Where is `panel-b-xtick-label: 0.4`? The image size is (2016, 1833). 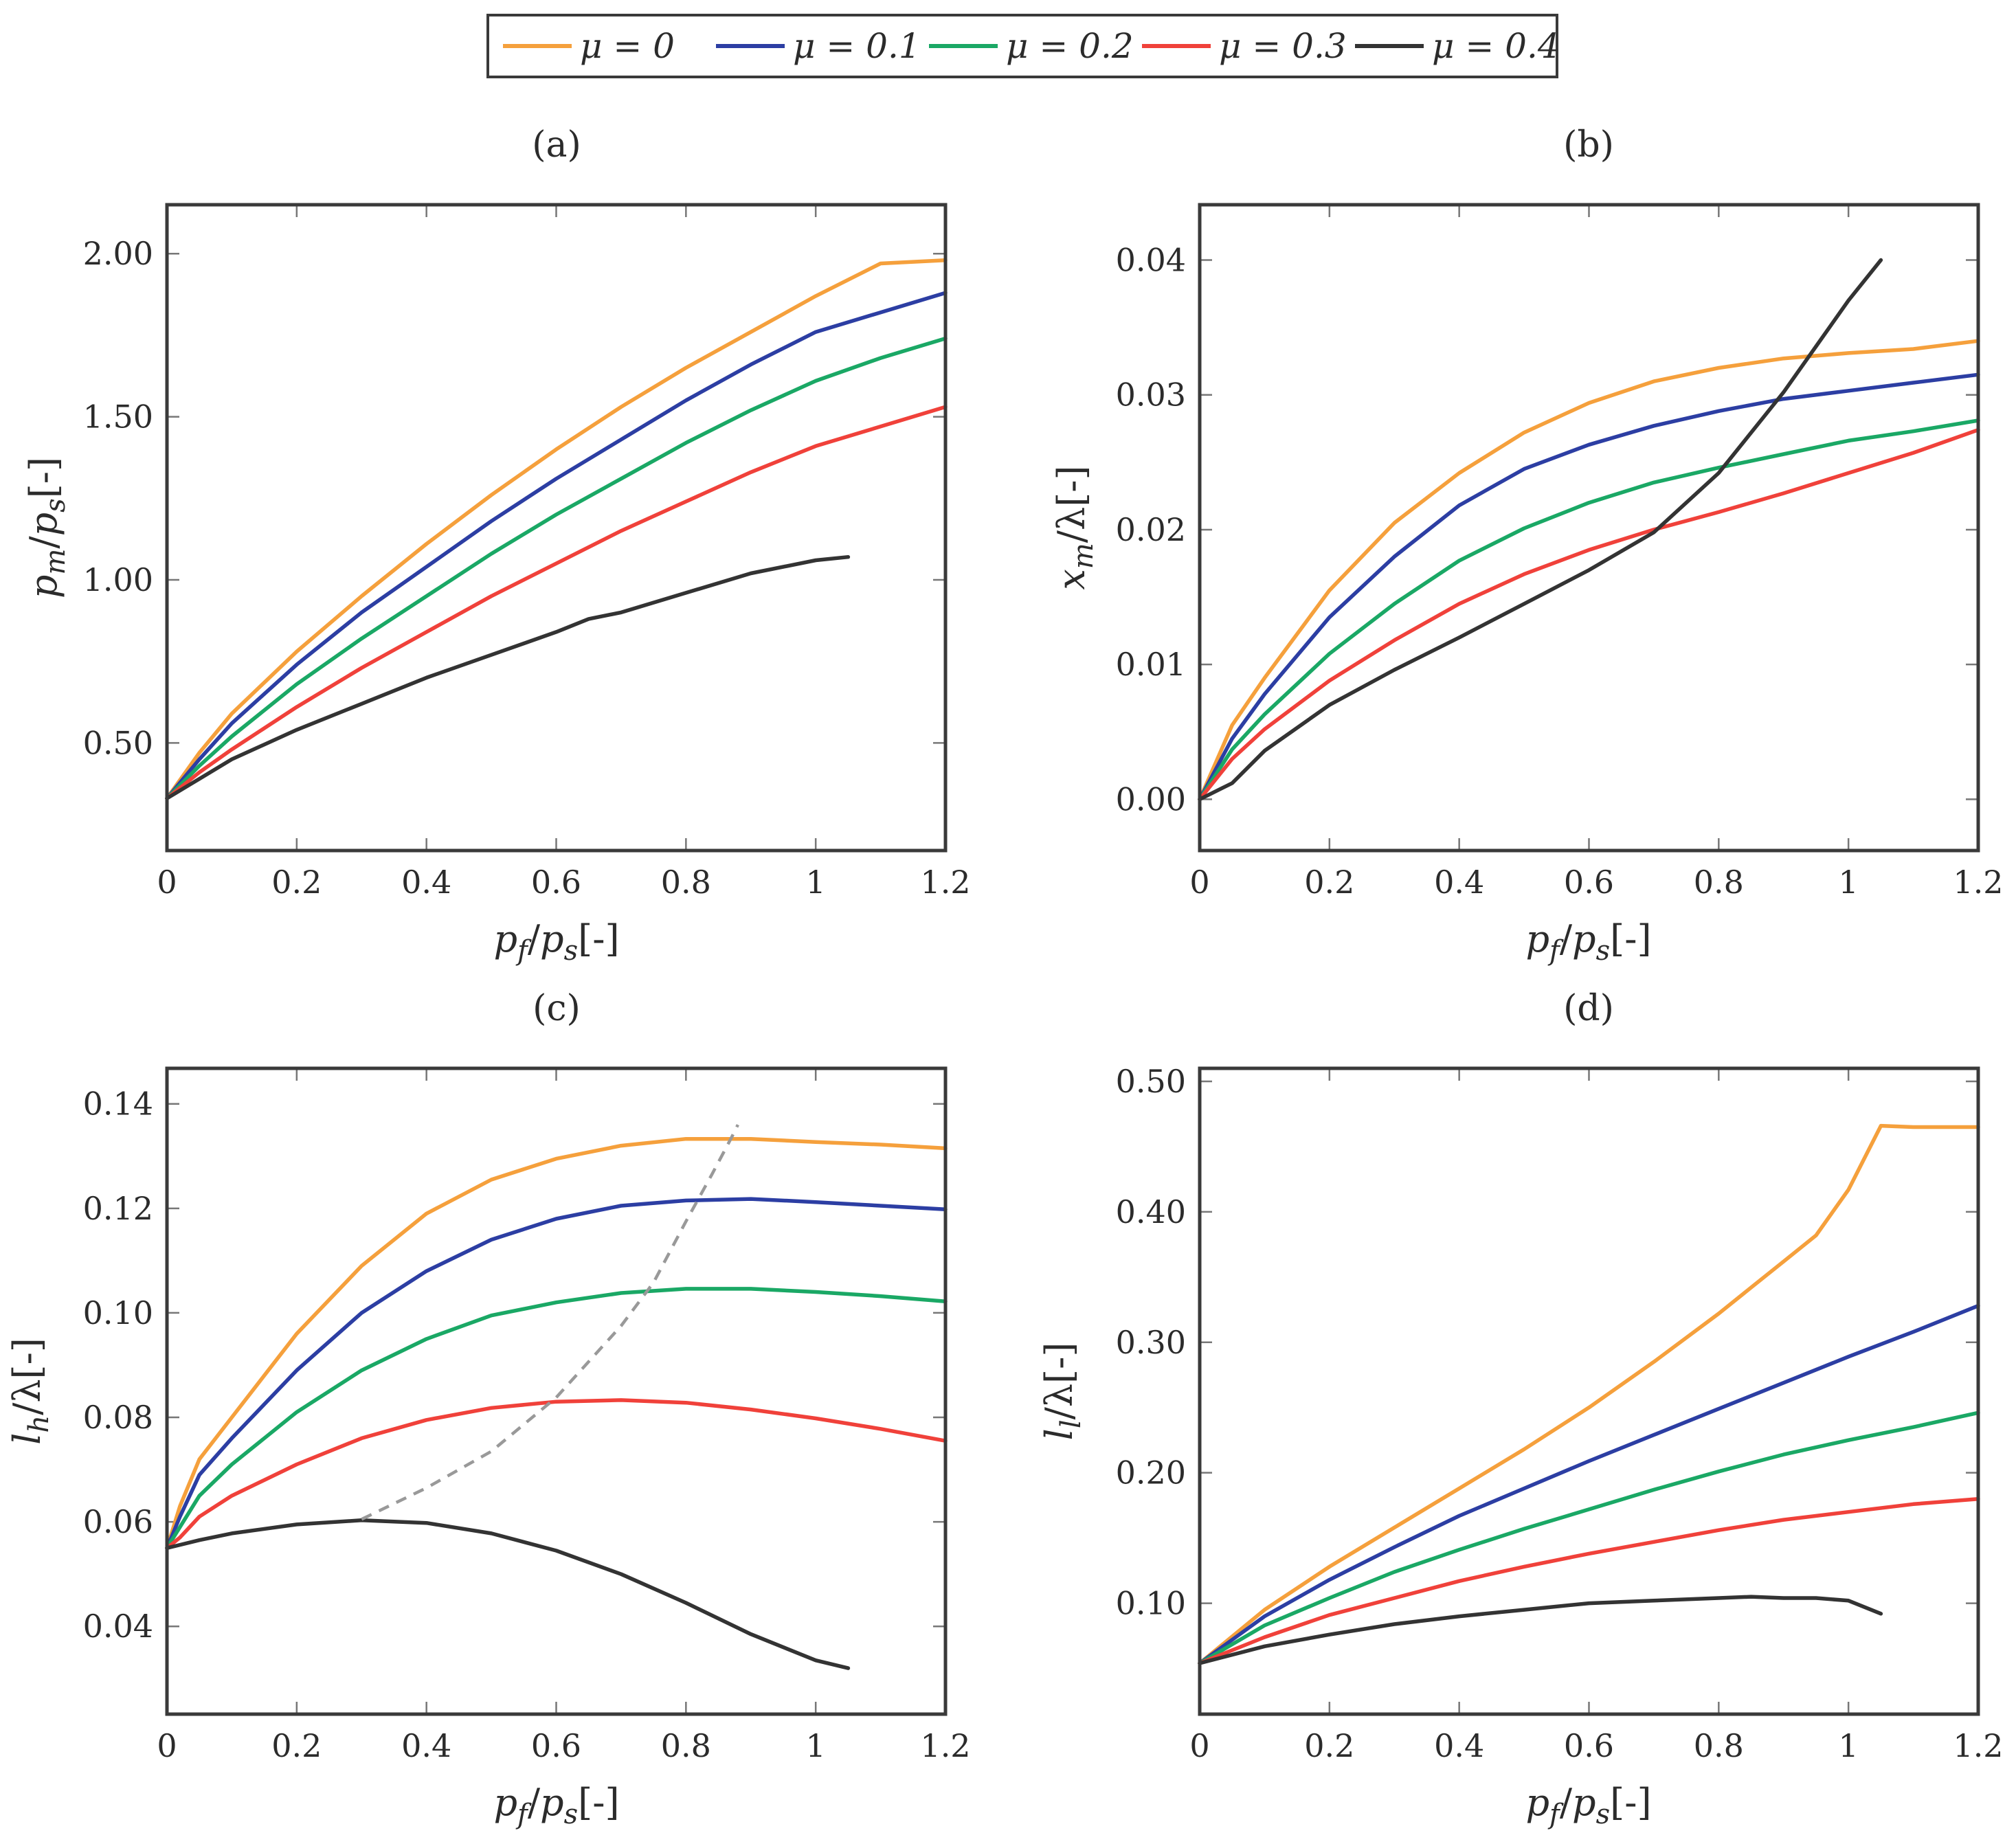
panel-b-xtick-label: 0.4 is located at coordinates (1459, 882).